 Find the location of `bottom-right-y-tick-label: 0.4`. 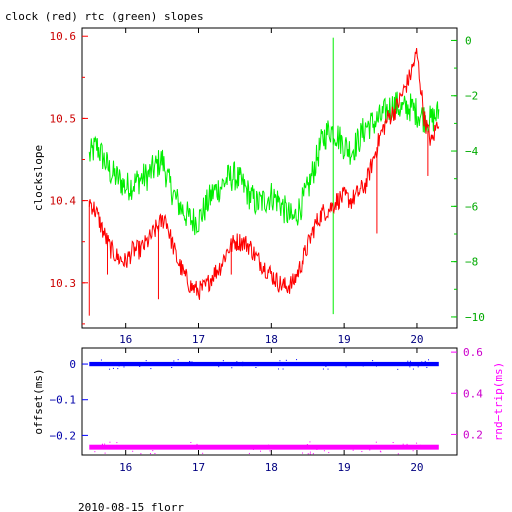

bottom-right-y-tick-label: 0.4 is located at coordinates (473, 393).